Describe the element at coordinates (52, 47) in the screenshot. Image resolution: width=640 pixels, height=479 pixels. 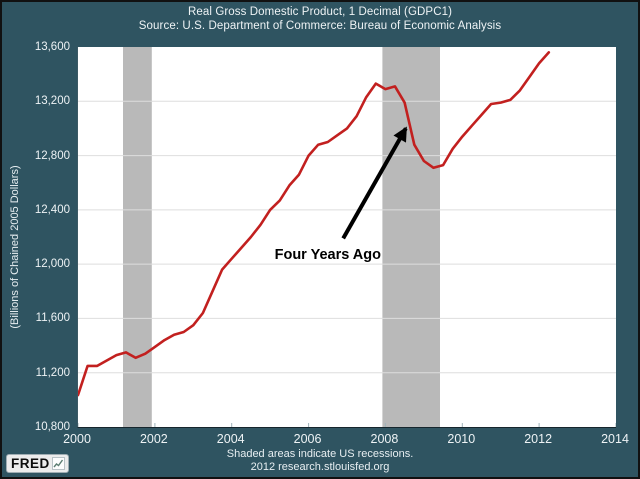
I see `y-tick-label: 13,600` at that location.